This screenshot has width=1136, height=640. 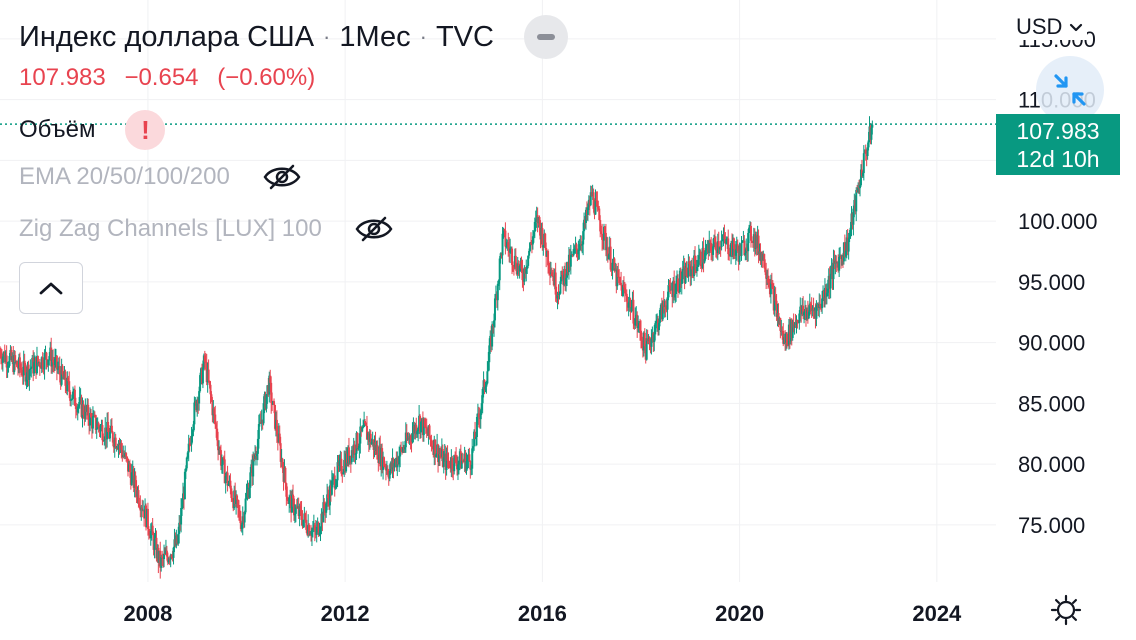 I want to click on last-price-text: 107.983, so click(x=1058, y=131).